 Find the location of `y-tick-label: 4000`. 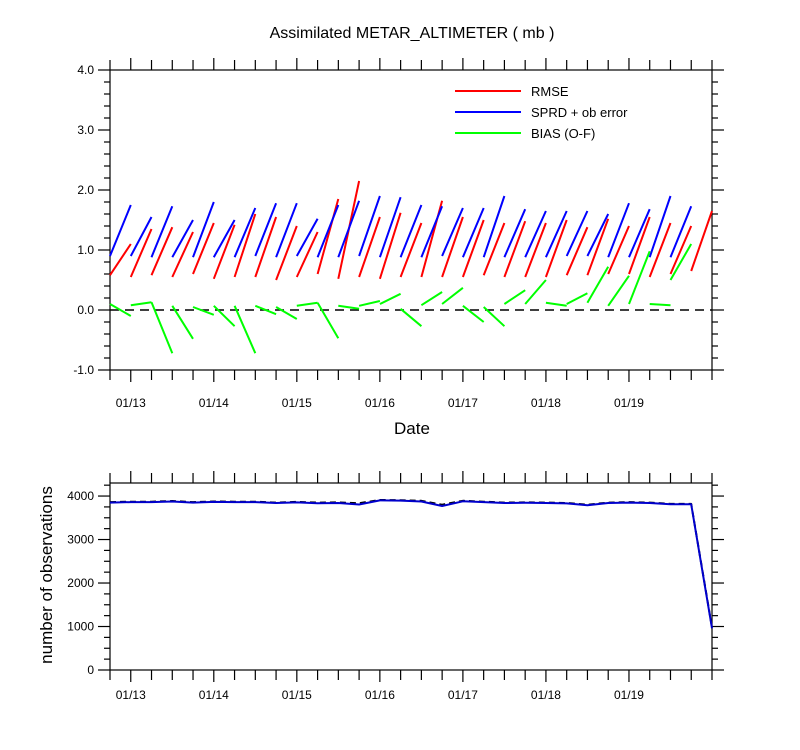

y-tick-label: 4000 is located at coordinates (80, 496).